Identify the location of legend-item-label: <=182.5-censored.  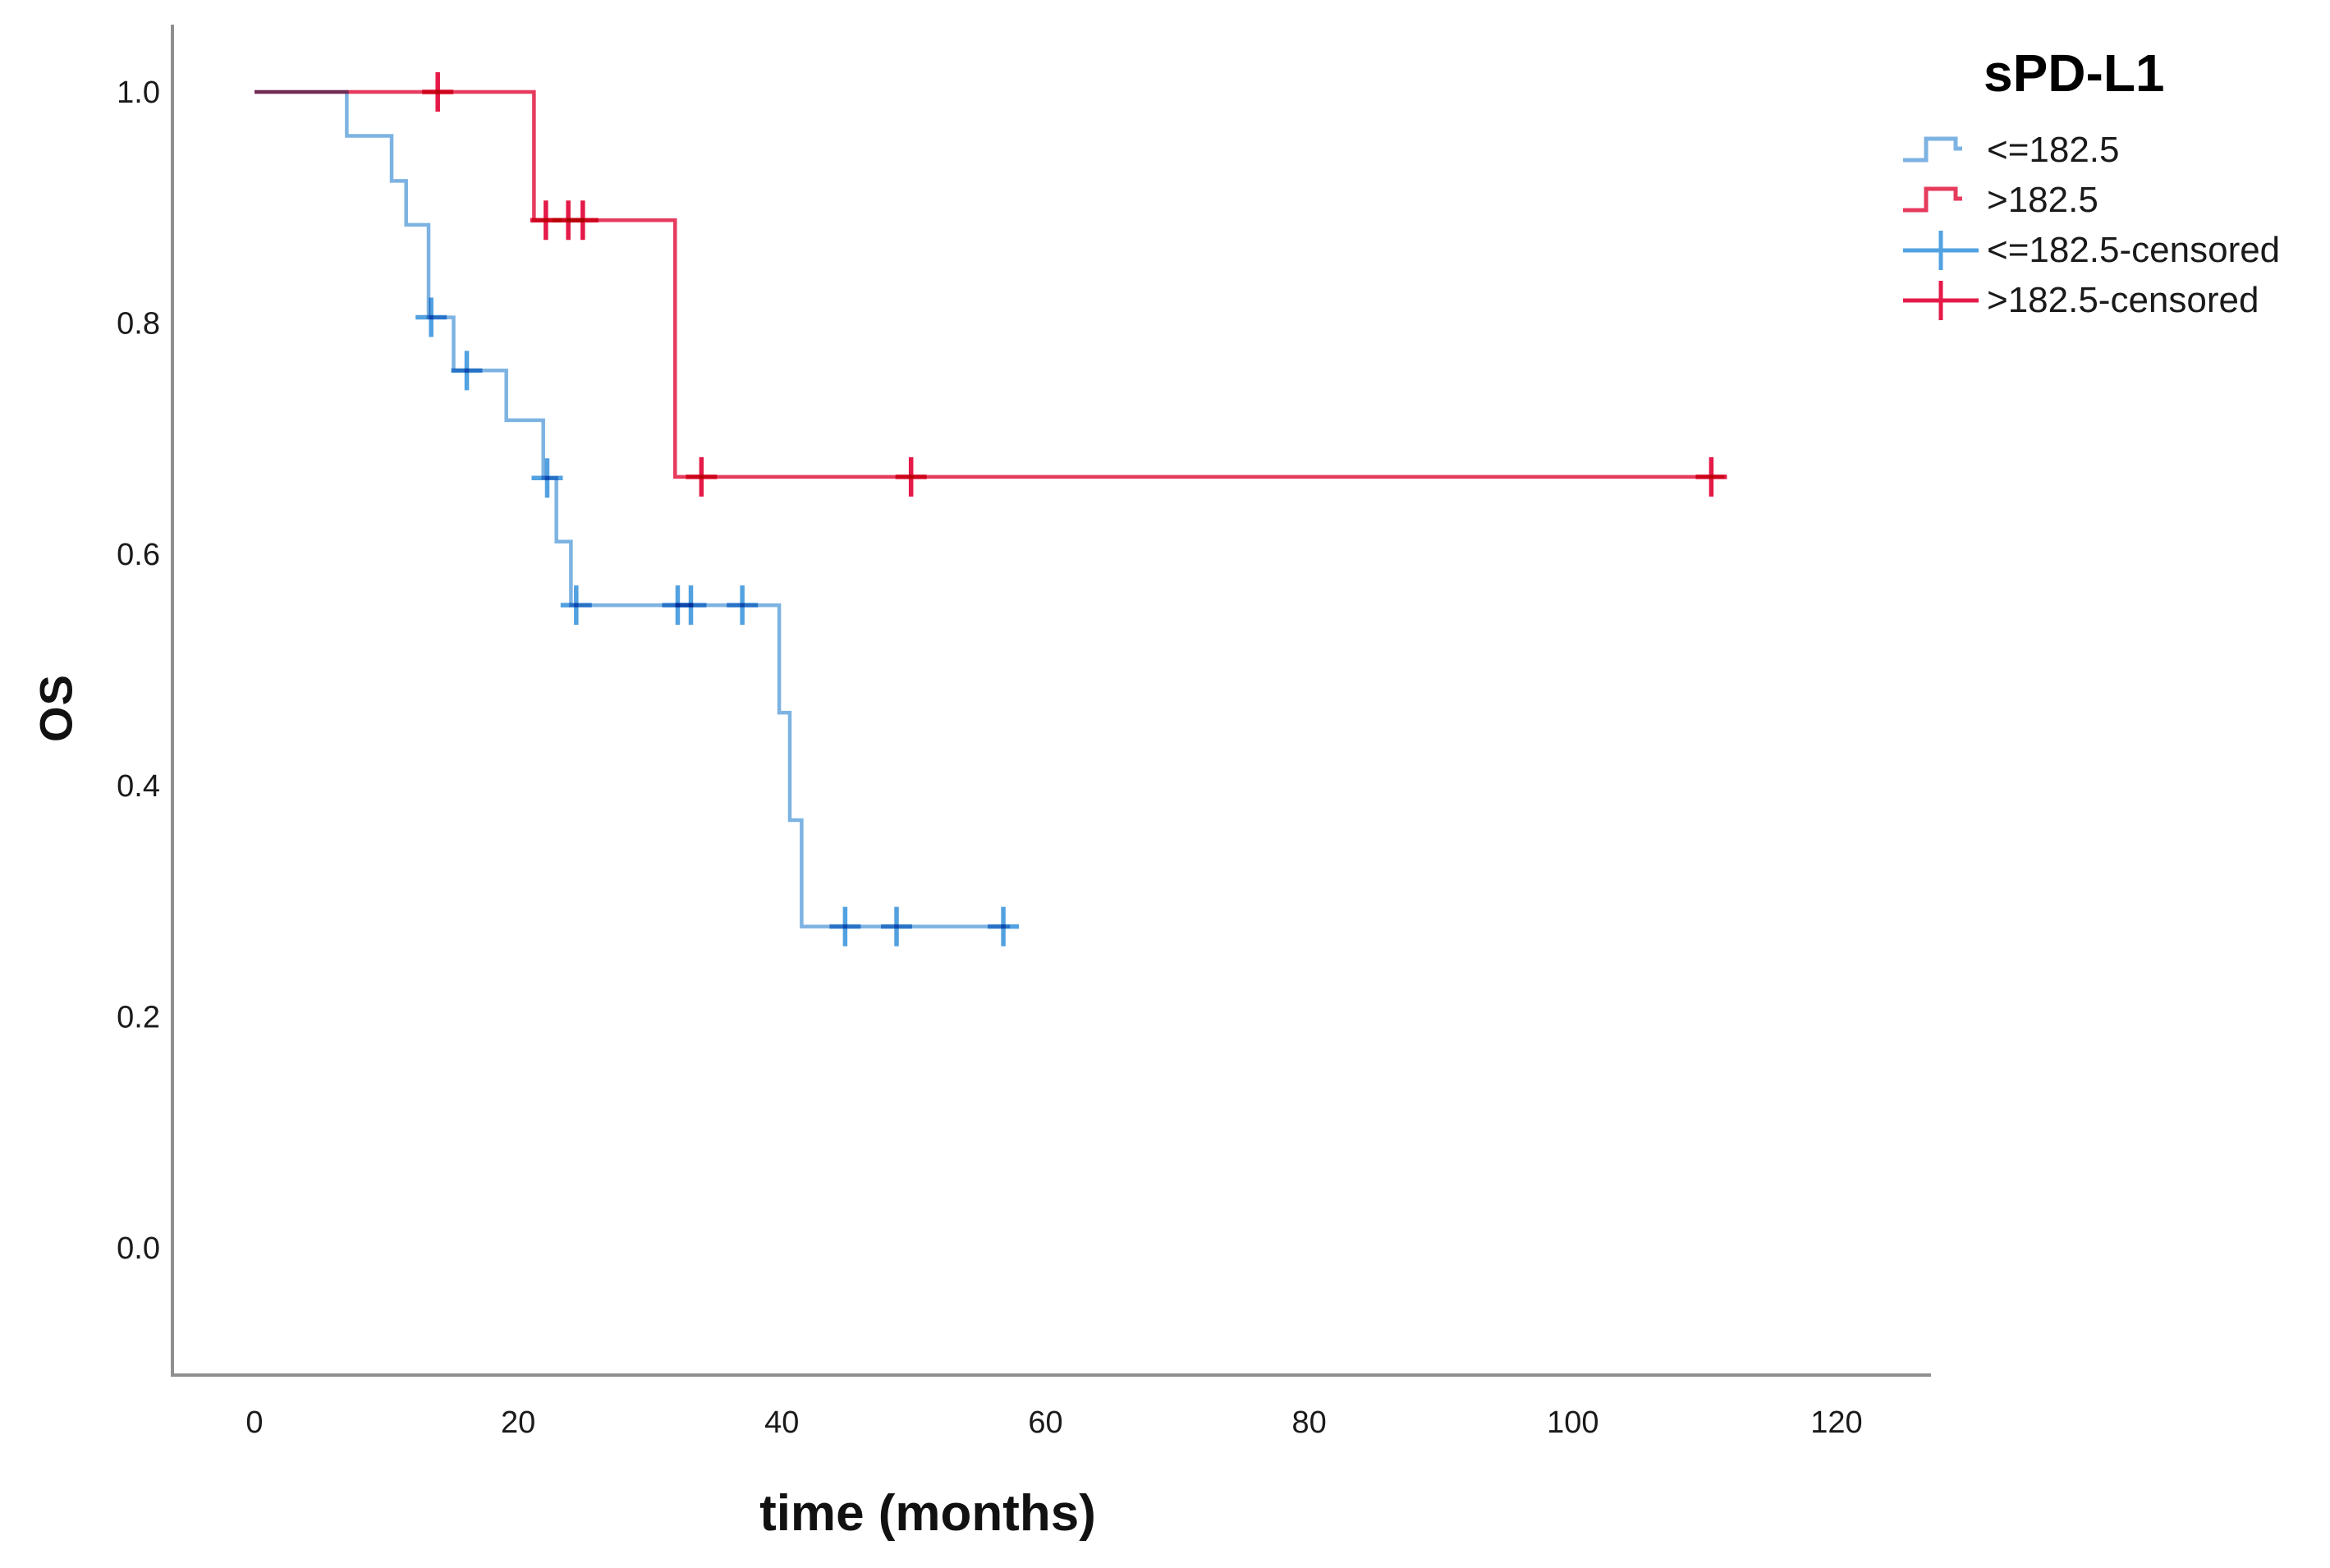
(2134, 249).